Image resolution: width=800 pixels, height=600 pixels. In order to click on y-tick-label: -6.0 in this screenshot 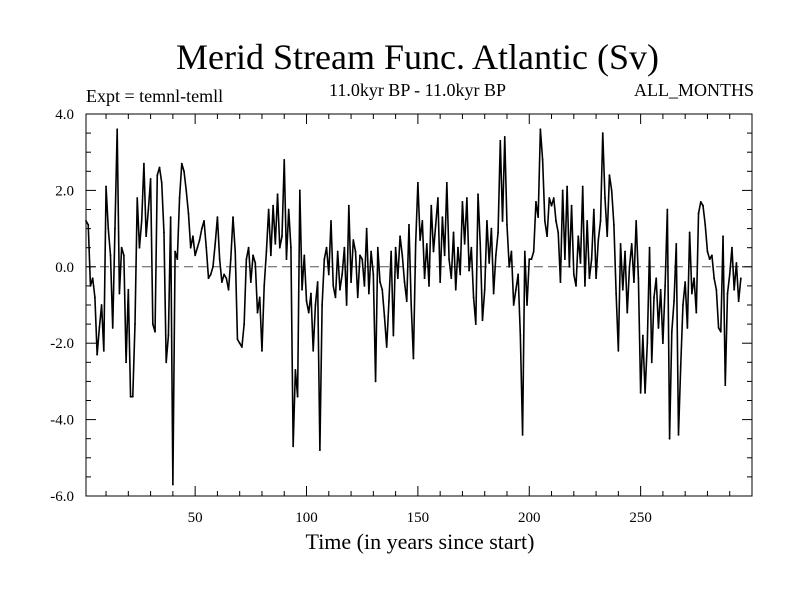, I will do `click(62, 497)`.